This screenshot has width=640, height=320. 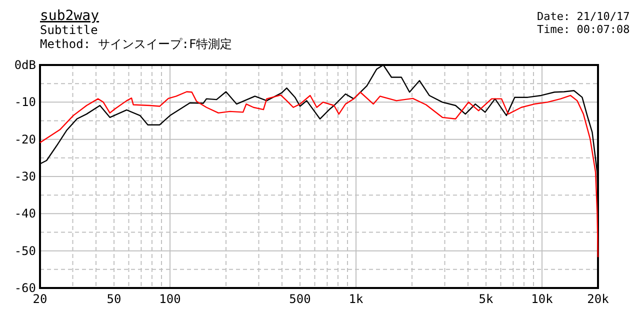 I want to click on x-tick-label: 20k, so click(x=598, y=299).